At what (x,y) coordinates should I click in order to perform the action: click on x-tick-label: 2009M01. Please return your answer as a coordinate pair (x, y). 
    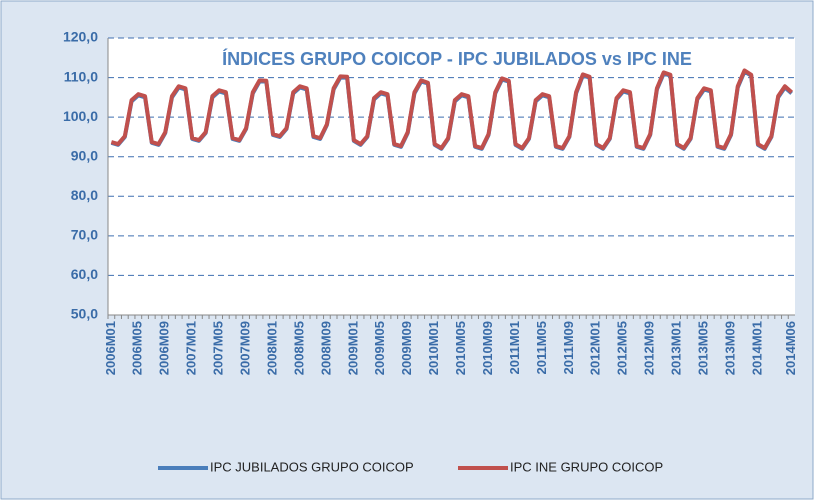
    Looking at the image, I should click on (352, 348).